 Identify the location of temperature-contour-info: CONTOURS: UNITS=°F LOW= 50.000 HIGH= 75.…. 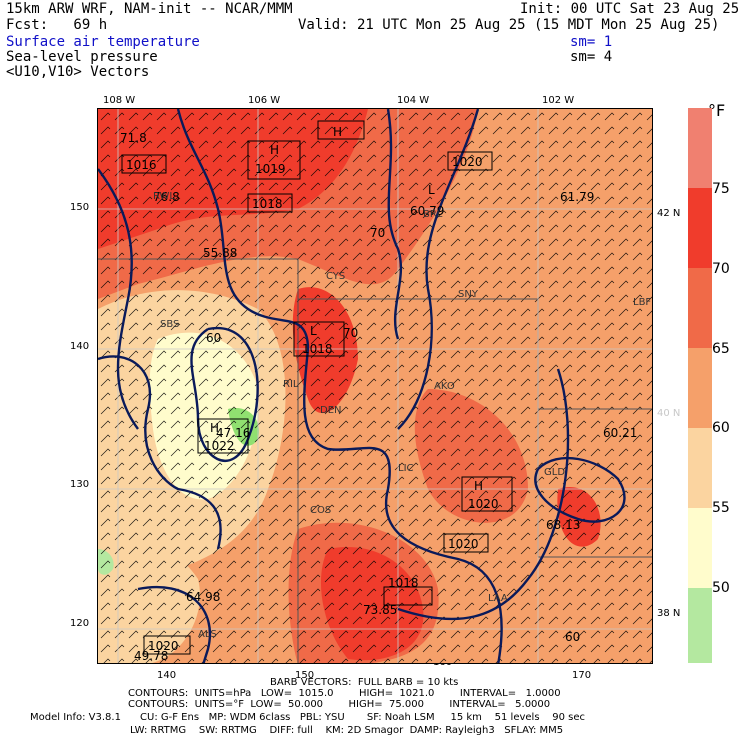
(339, 704).